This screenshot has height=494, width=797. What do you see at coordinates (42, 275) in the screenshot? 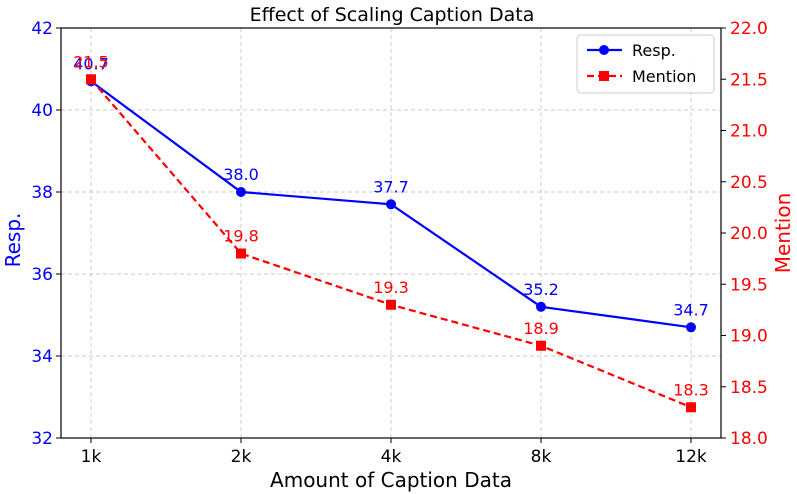
I see `y-left-tick-label: 36` at bounding box center [42, 275].